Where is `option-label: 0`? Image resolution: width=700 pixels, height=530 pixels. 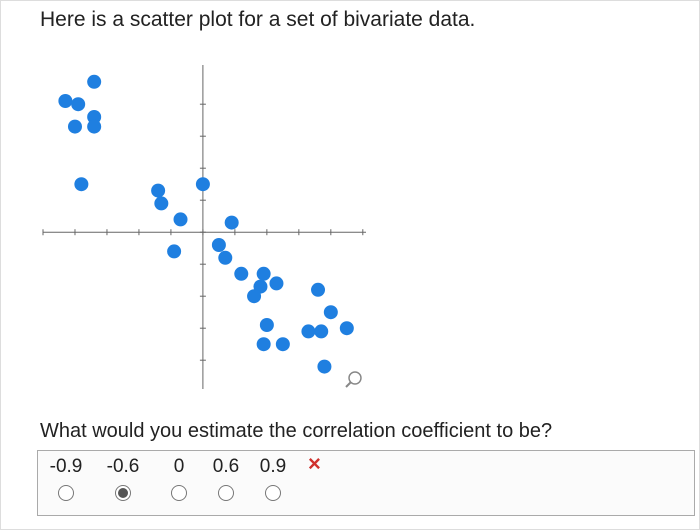
option-label: 0 is located at coordinates (179, 466).